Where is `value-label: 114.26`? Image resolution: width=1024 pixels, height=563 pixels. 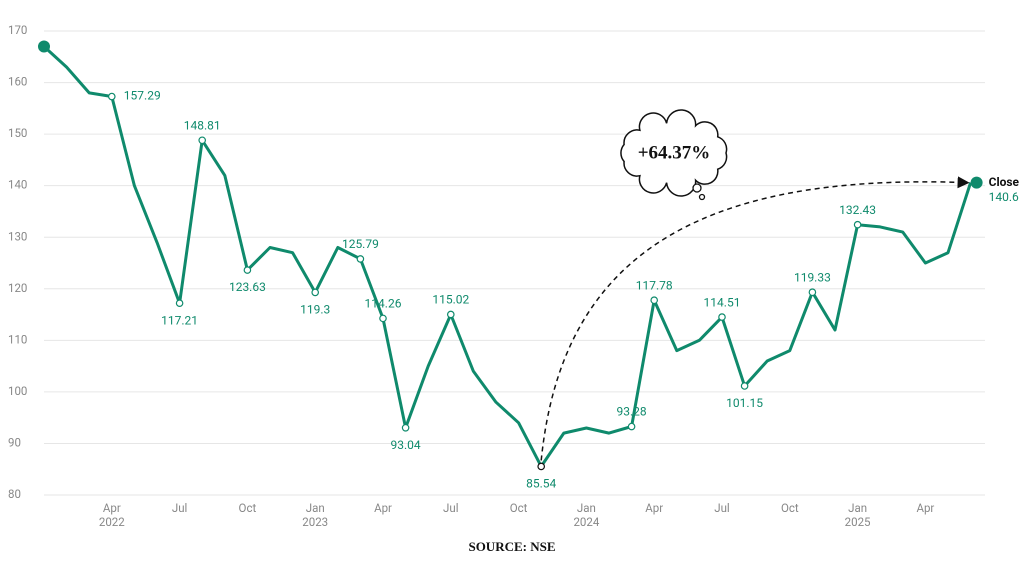
value-label: 114.26 is located at coordinates (383, 304).